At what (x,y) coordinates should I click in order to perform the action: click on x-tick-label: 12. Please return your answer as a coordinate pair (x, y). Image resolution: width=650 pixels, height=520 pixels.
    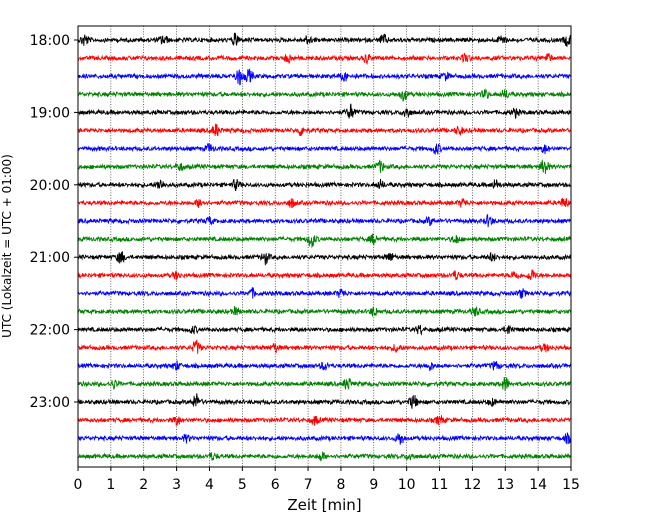
    Looking at the image, I should click on (472, 485).